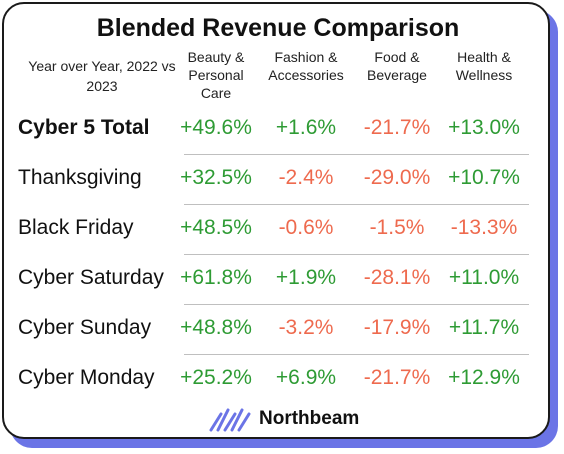  Describe the element at coordinates (91, 277) in the screenshot. I see `row-label: Cyber Saturday` at that location.